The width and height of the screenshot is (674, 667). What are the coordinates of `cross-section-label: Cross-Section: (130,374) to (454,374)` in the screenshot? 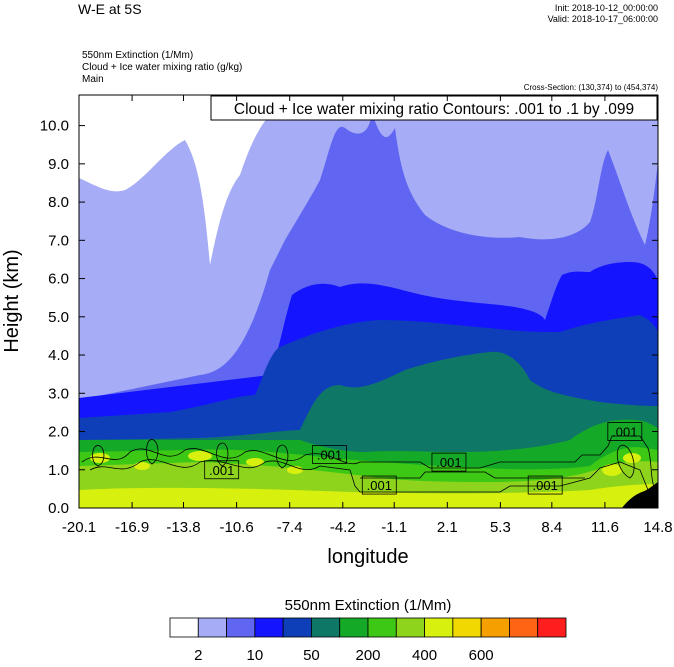 It's located at (590, 87).